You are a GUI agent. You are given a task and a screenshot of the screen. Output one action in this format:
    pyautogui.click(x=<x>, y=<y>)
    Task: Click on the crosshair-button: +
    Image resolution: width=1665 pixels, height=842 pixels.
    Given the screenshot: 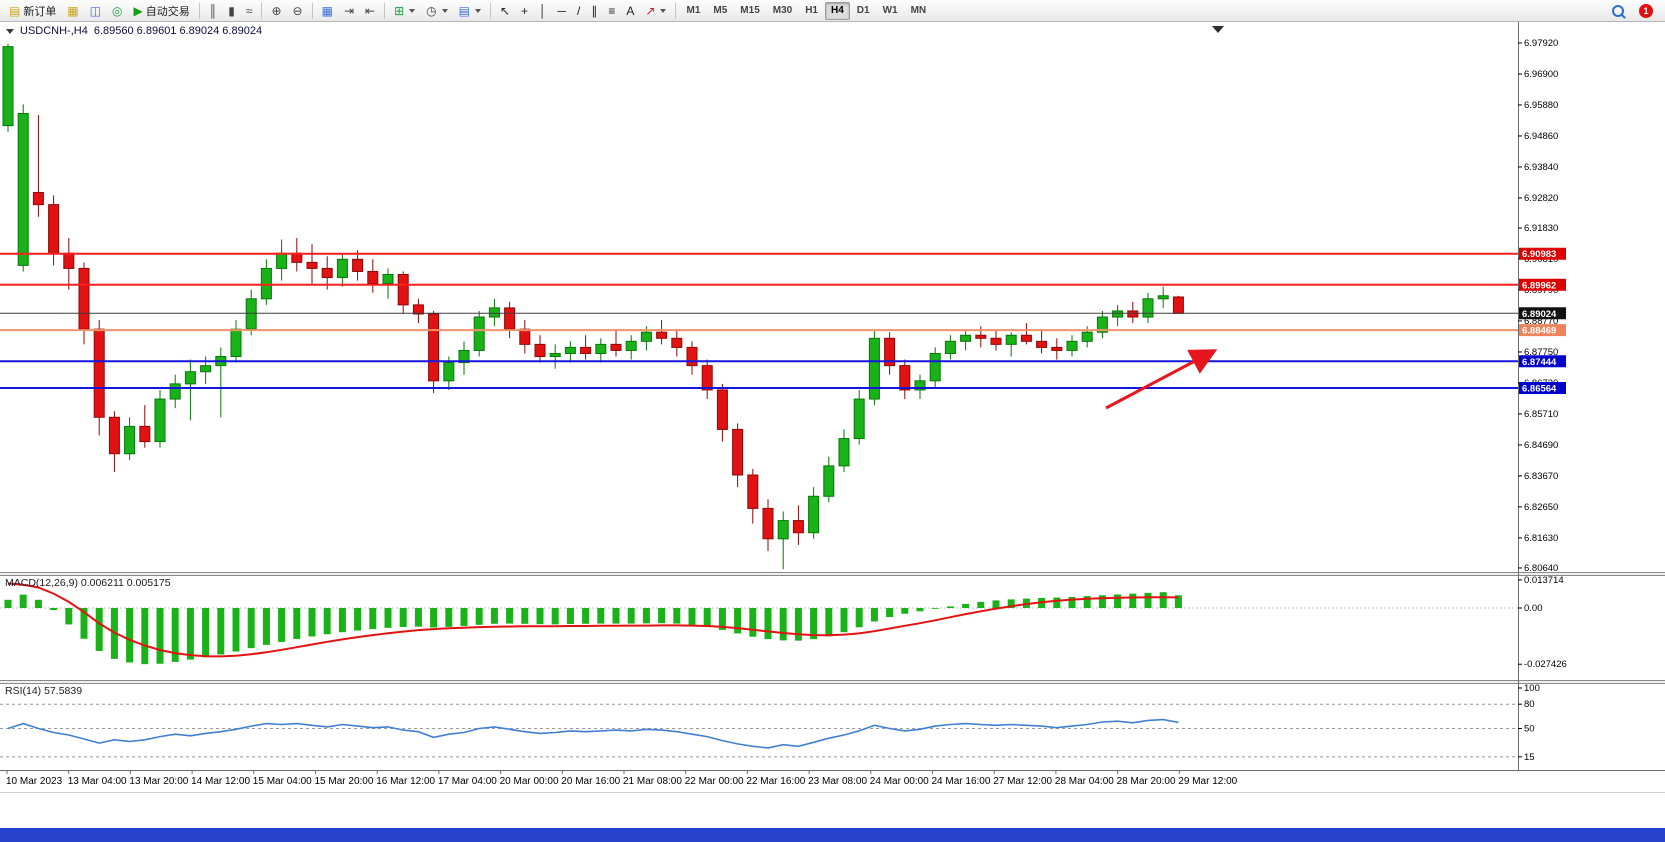 What is the action you would take?
    pyautogui.click(x=524, y=11)
    